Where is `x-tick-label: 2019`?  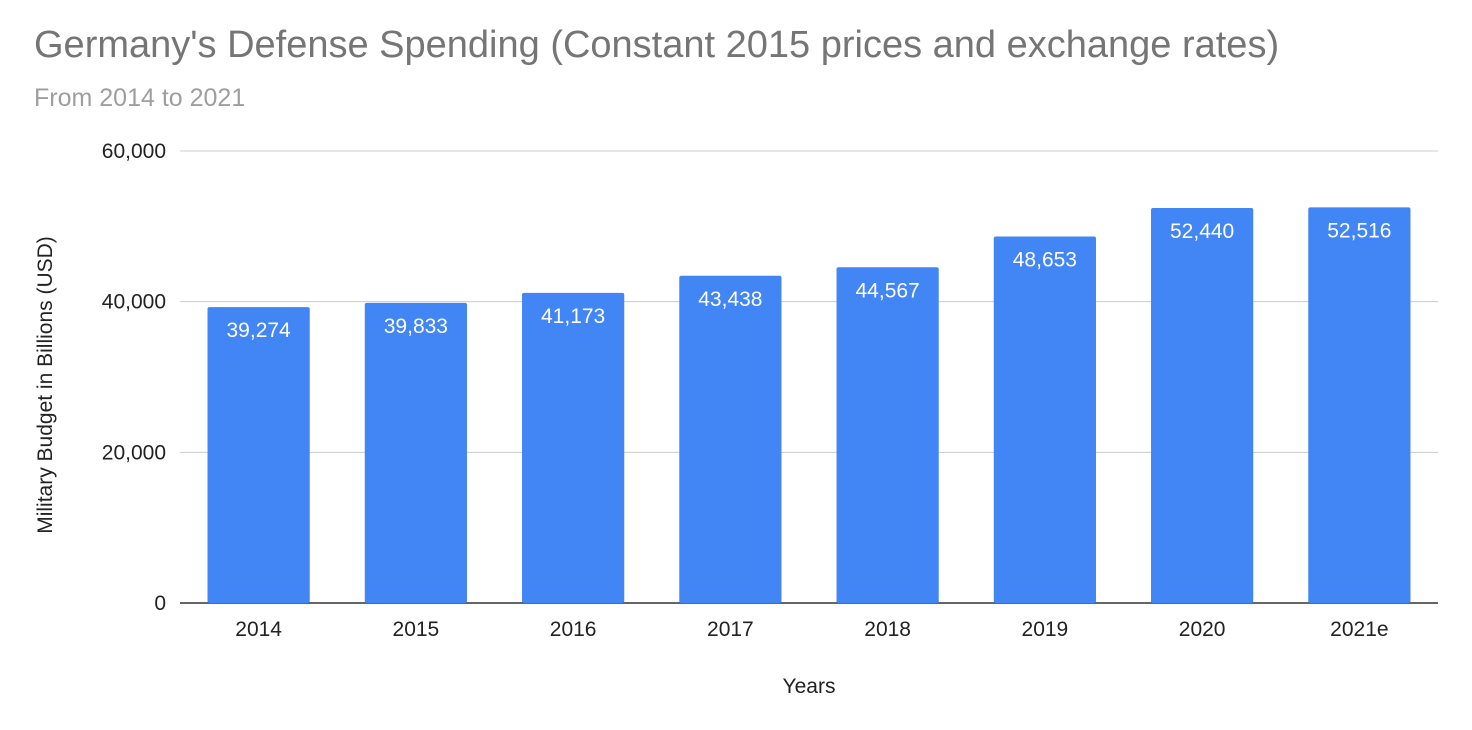 x-tick-label: 2019 is located at coordinates (1045, 629).